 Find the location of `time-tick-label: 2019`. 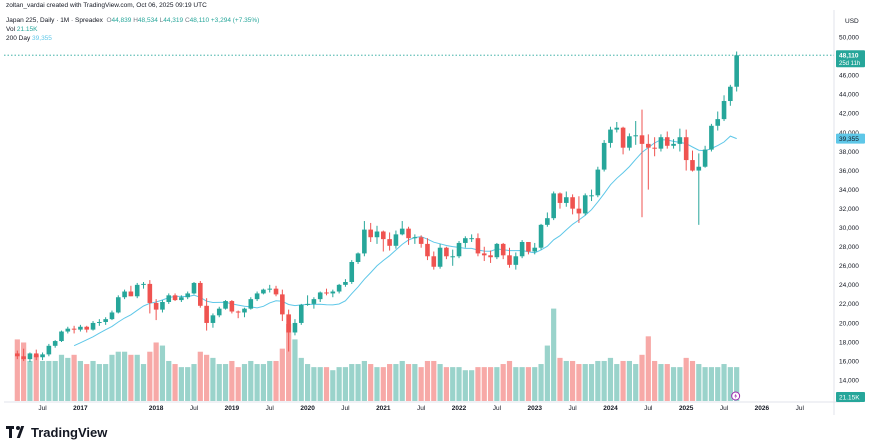

time-tick-label: 2019 is located at coordinates (232, 408).